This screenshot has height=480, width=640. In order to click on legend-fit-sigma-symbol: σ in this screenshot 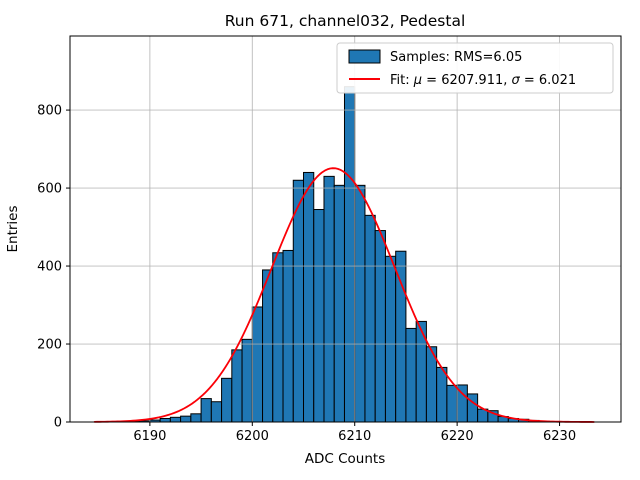, I will do `click(516, 80)`.